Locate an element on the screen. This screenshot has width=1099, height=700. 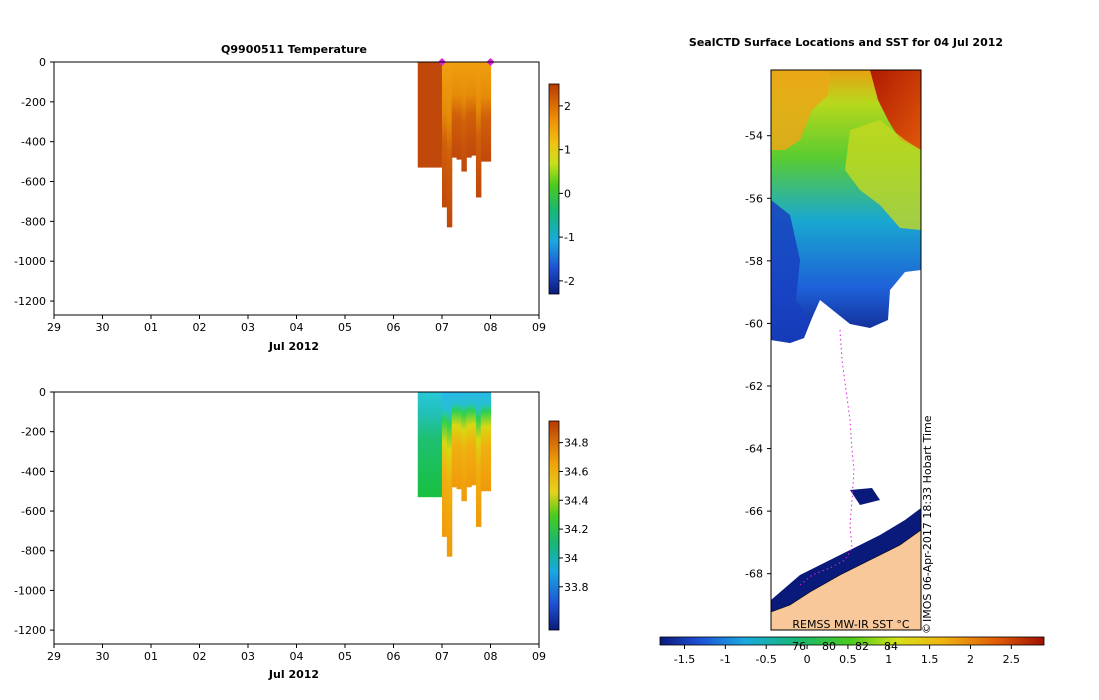
sst-colorbar-tick-label: 0.5 is located at coordinates (848, 659).